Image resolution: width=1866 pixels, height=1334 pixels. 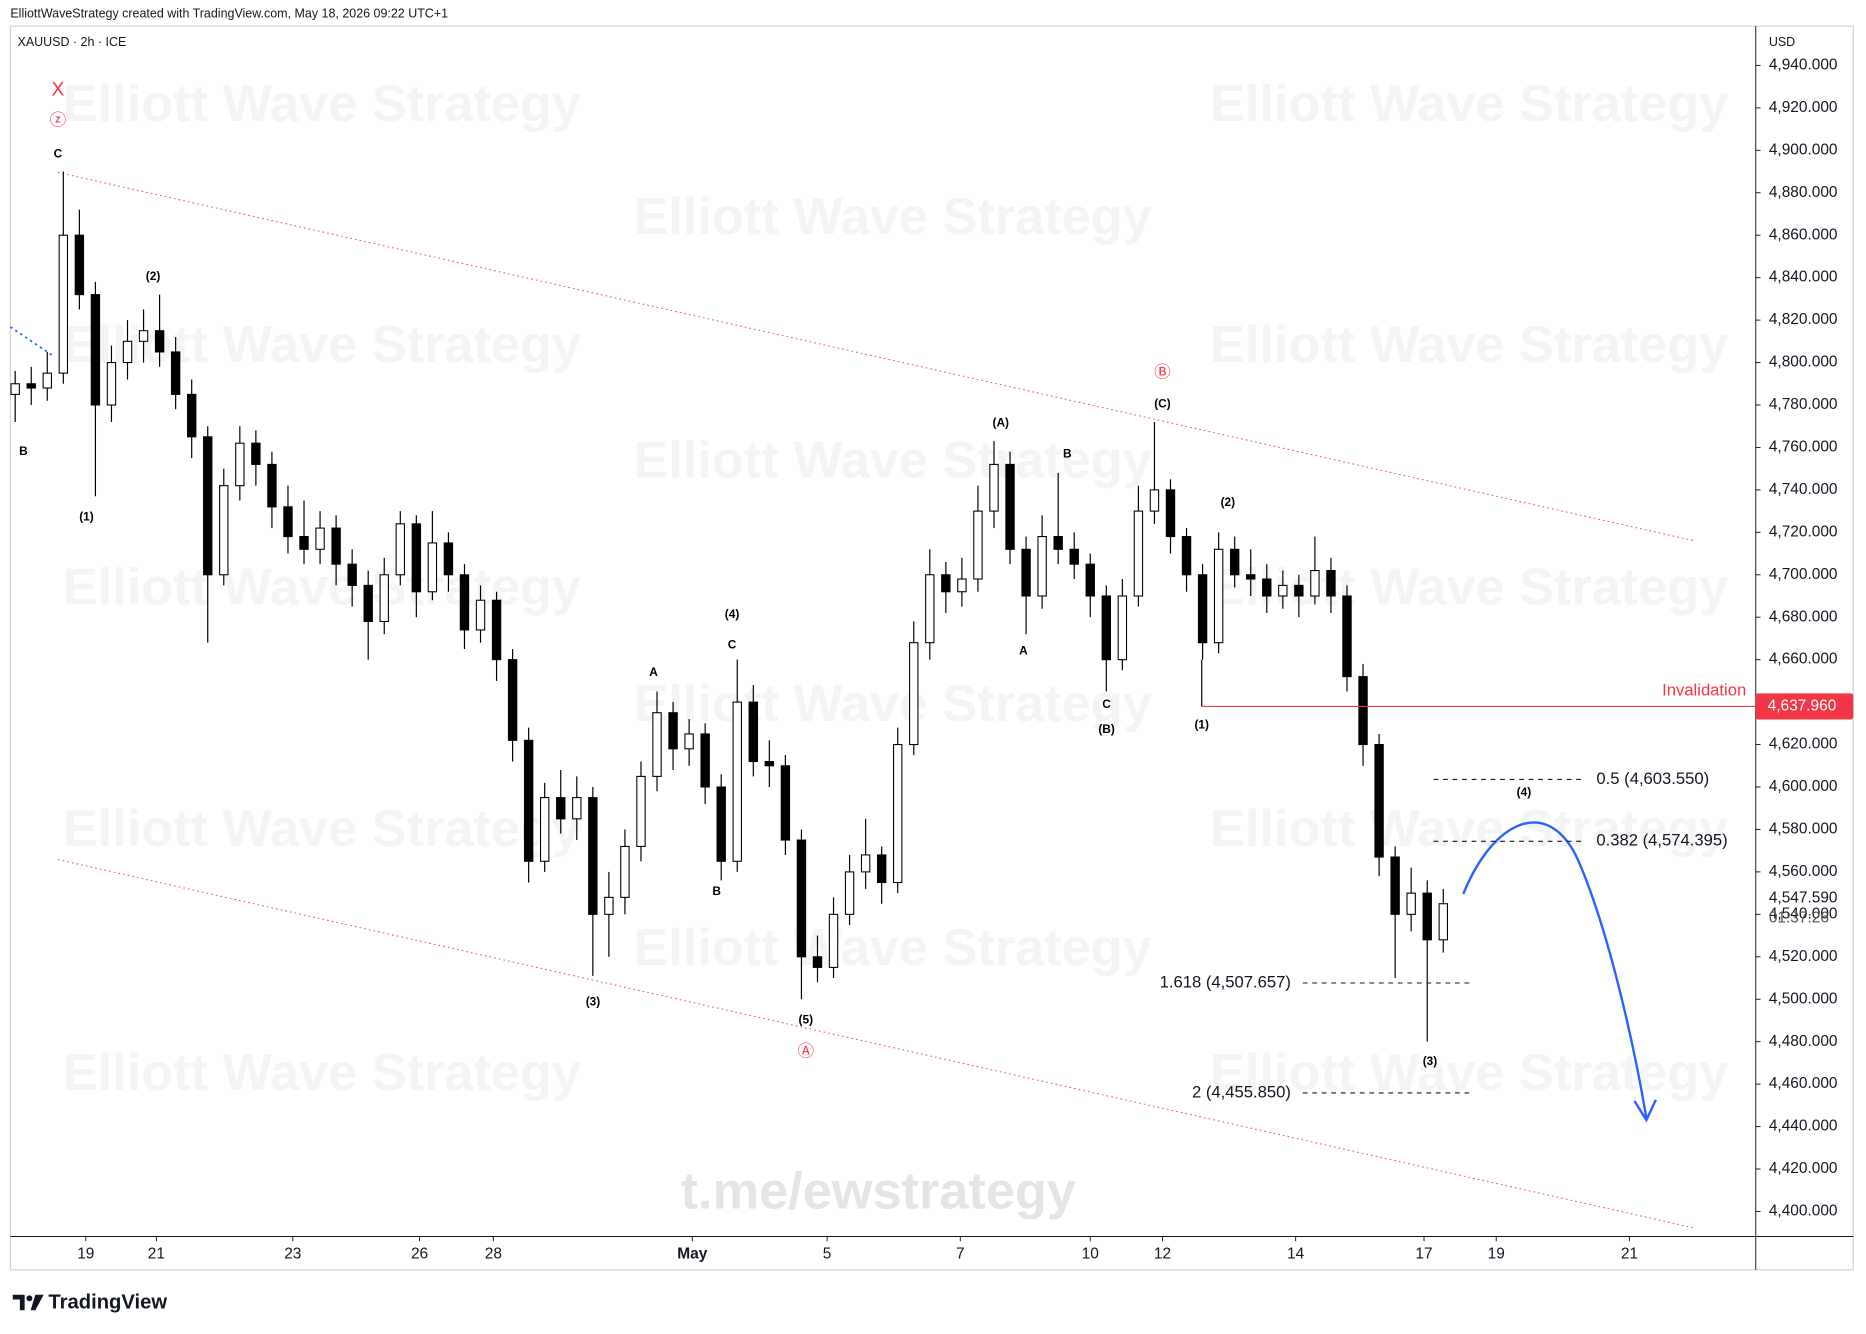 What do you see at coordinates (1803, 319) in the screenshot?
I see `y-tick-label: 4,820.000` at bounding box center [1803, 319].